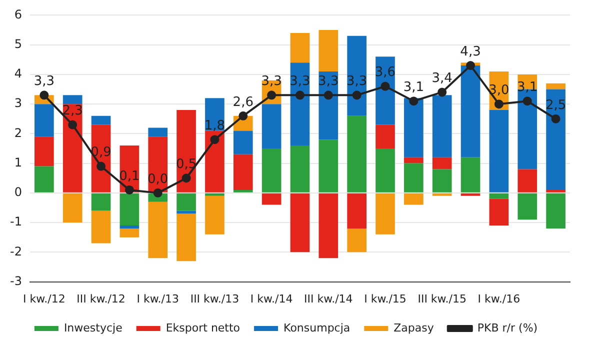  What do you see at coordinates (442, 299) in the screenshot?
I see `x-tick-label: III kw./15` at bounding box center [442, 299].